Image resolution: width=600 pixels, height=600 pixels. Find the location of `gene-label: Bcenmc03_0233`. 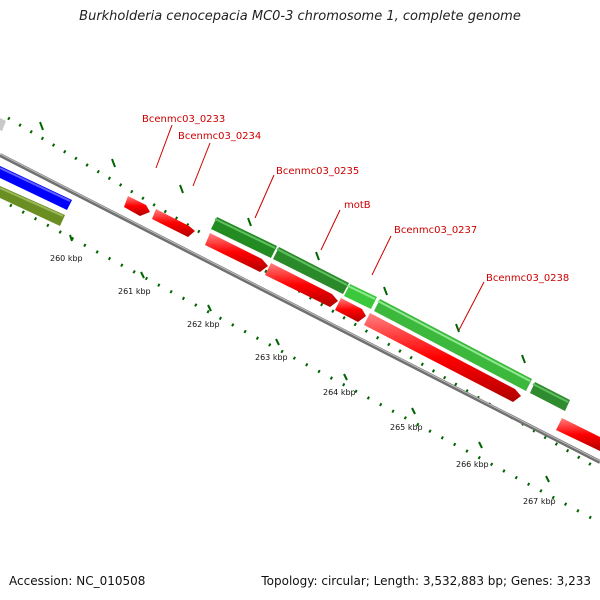

gene-label: Bcenmc03_0233 is located at coordinates (183, 119).